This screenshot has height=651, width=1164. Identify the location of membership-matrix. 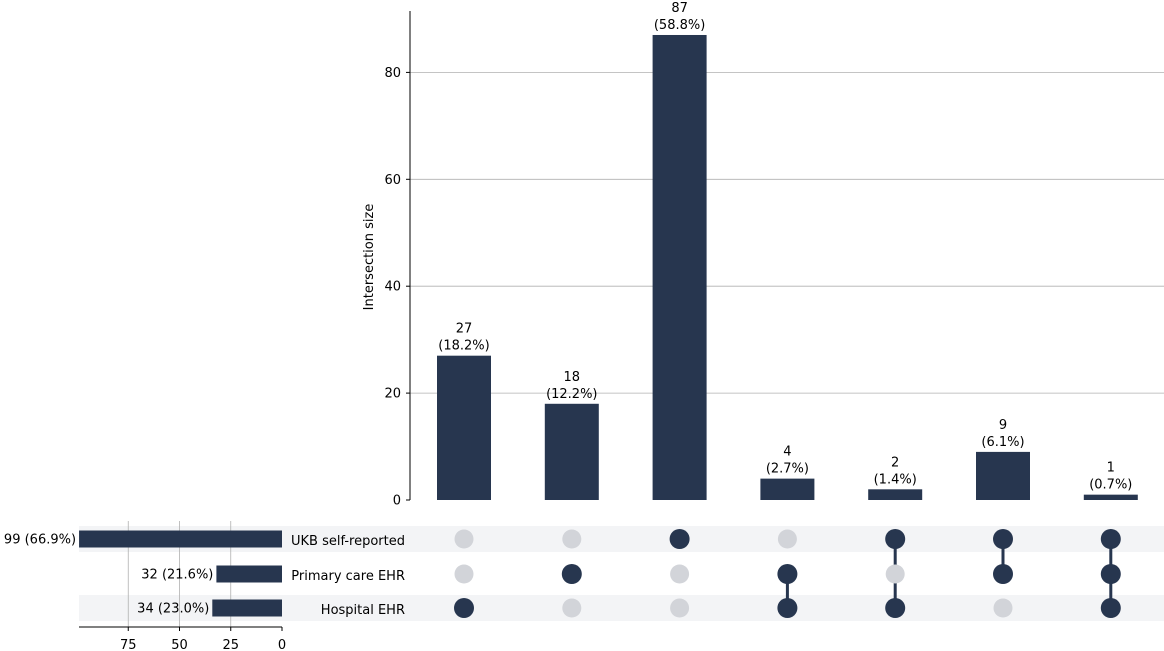
(787, 573).